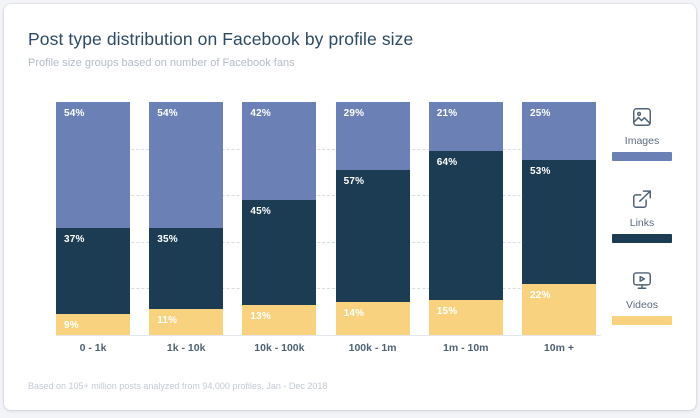 This screenshot has width=700, height=418. I want to click on bar-value-label: 22%, so click(540, 295).